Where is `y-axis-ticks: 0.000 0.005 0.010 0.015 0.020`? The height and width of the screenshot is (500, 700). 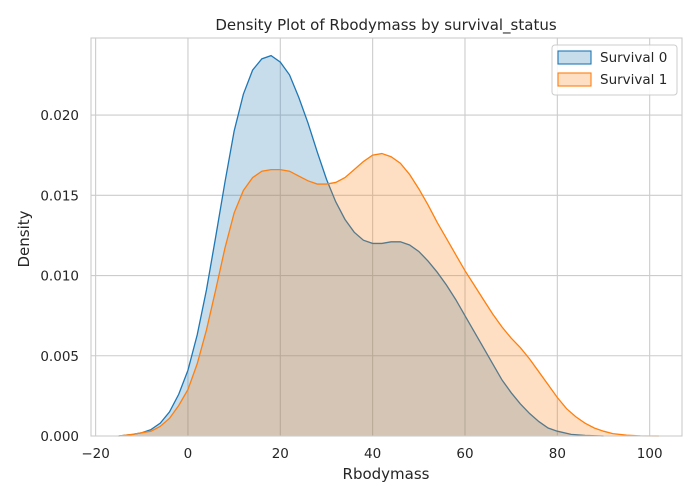
y-axis-ticks: 0.000 0.005 0.010 0.015 0.020 is located at coordinates (59, 276).